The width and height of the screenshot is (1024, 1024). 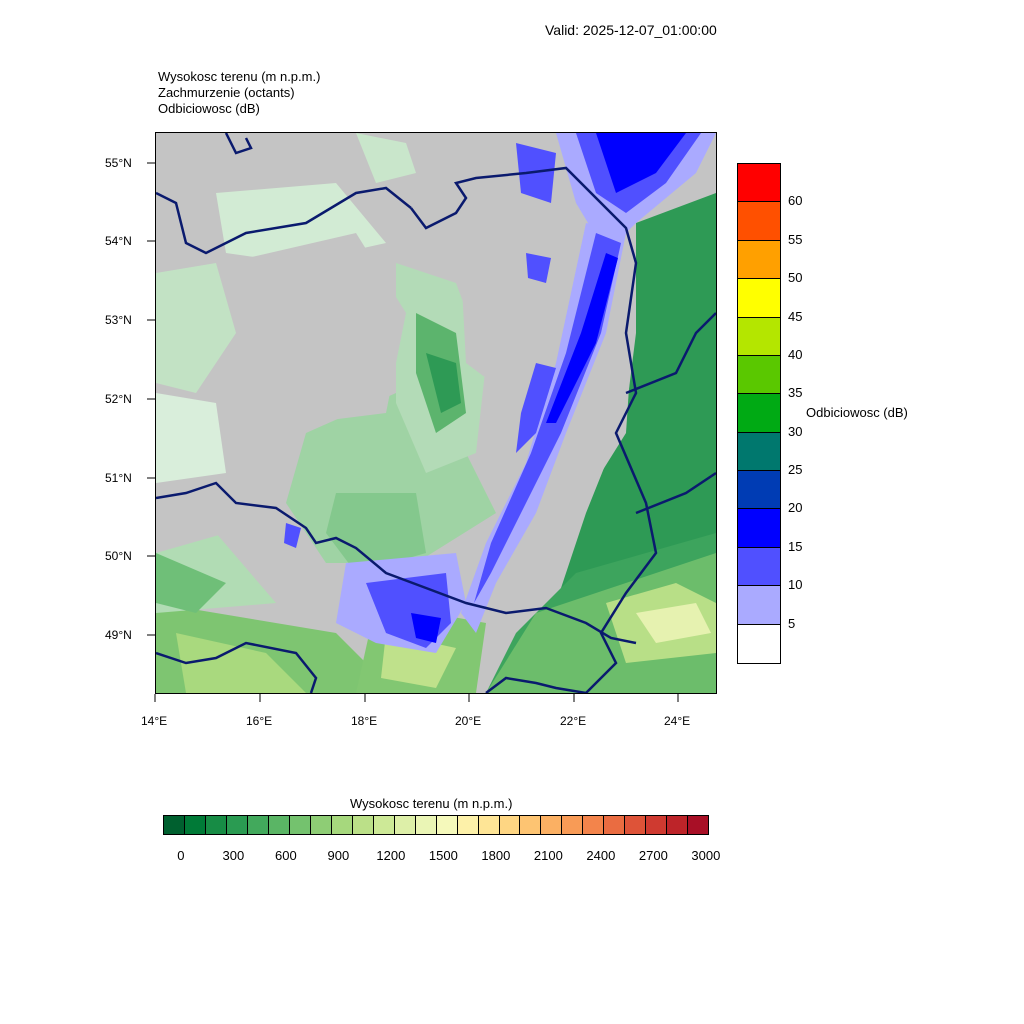 What do you see at coordinates (795, 239) in the screenshot?
I see `reflectivity-legend-label: 55` at bounding box center [795, 239].